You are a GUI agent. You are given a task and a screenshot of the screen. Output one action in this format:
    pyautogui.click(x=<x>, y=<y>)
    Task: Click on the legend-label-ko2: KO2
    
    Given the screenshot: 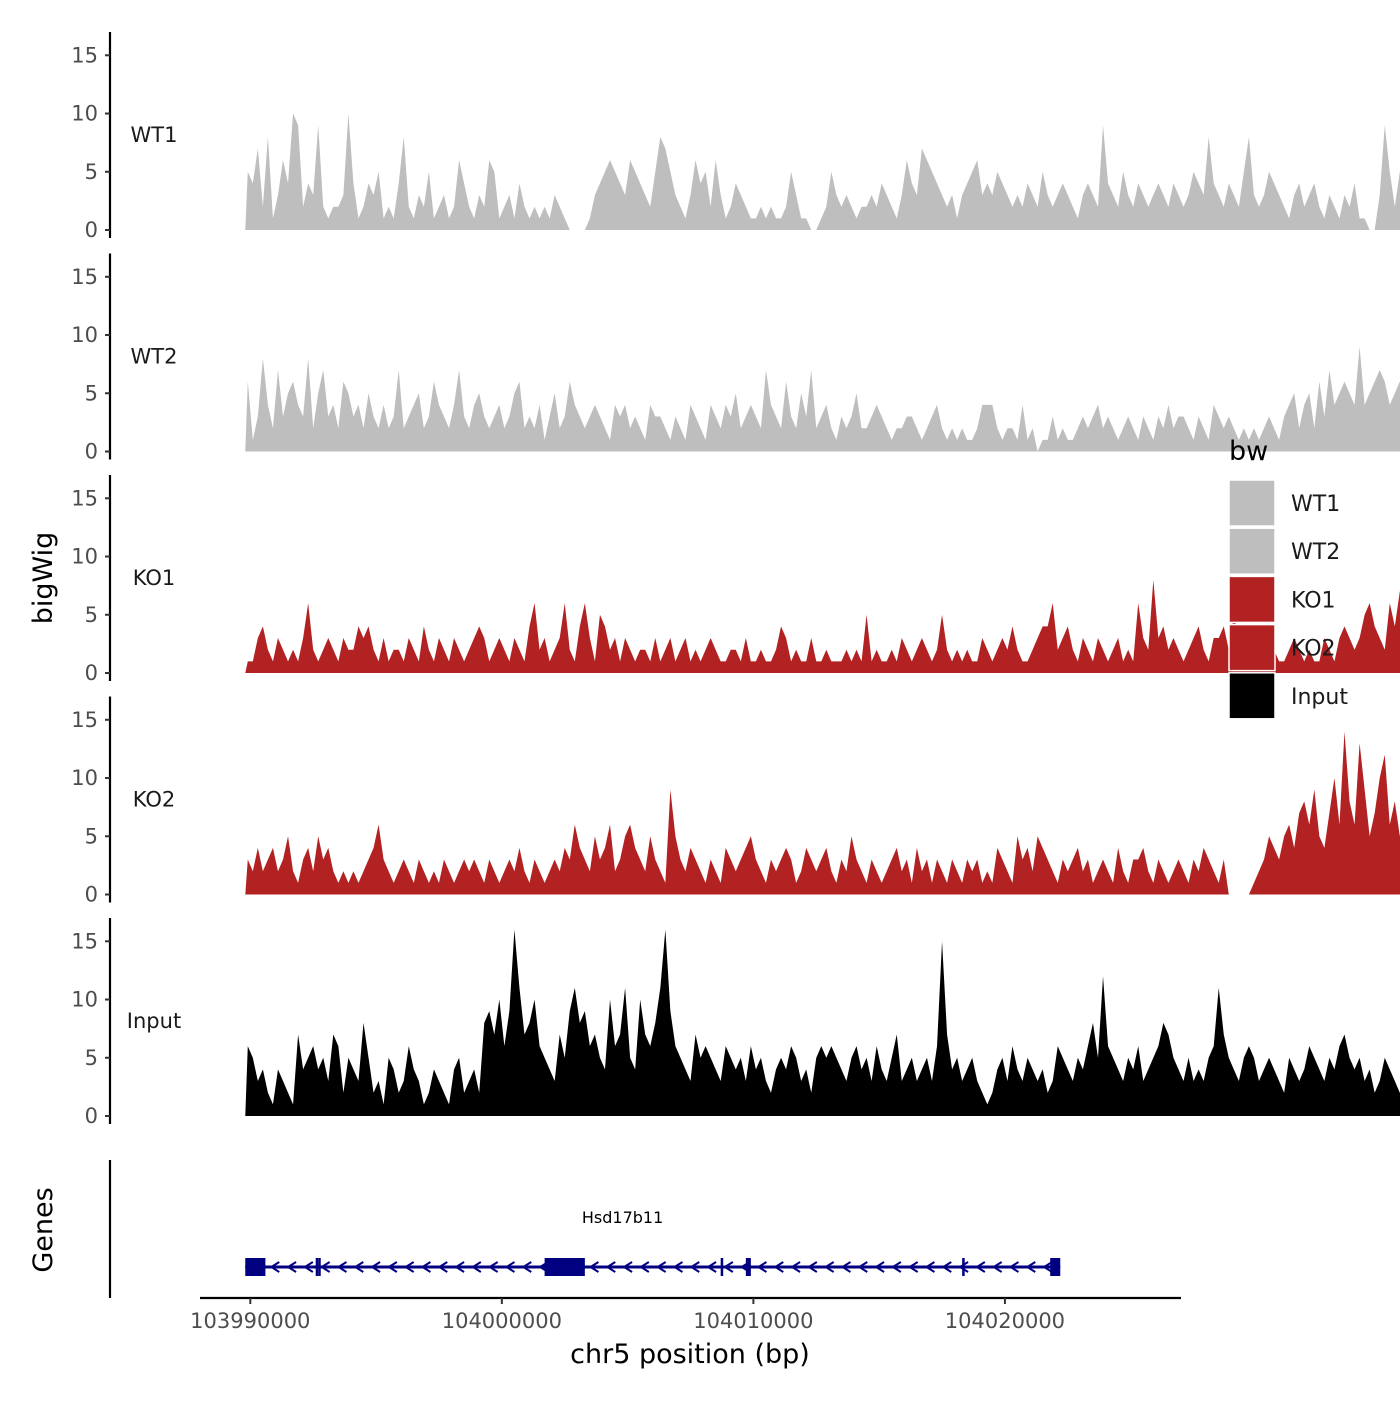 What is the action you would take?
    pyautogui.click(x=1313, y=649)
    